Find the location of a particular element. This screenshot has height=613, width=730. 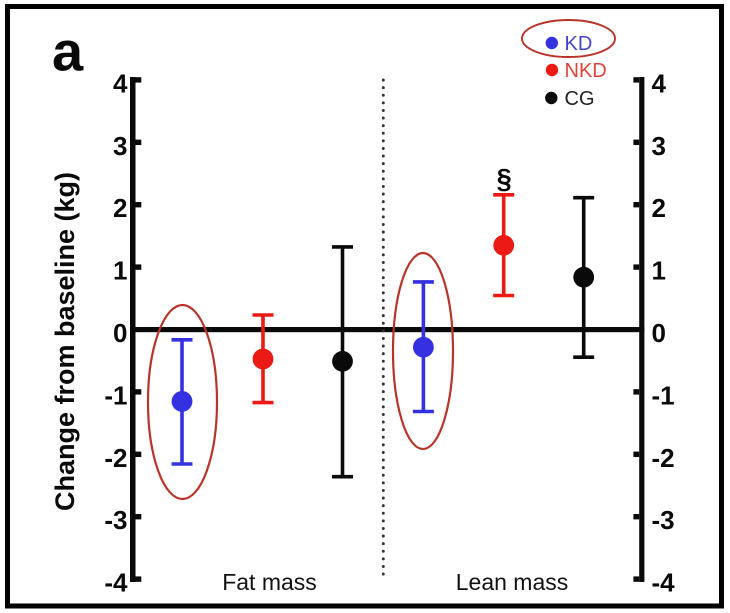

svg-text: Fat mass is located at coordinates (269, 582).